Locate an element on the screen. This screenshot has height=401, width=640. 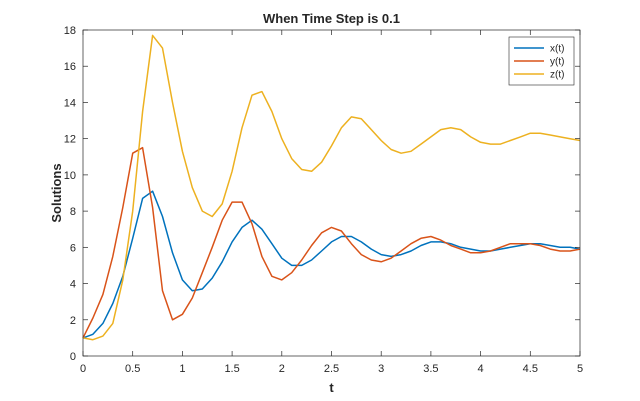
y-tick-label: 0 is located at coordinates (73, 357).